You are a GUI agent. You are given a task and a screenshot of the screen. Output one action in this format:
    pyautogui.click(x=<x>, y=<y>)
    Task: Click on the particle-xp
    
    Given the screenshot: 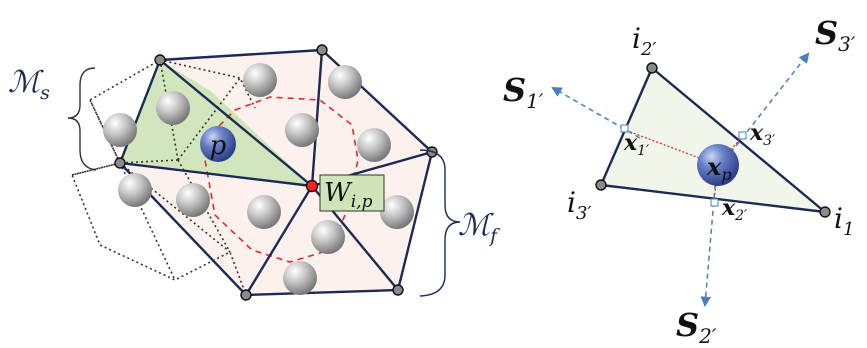 What is the action you would take?
    pyautogui.click(x=718, y=165)
    